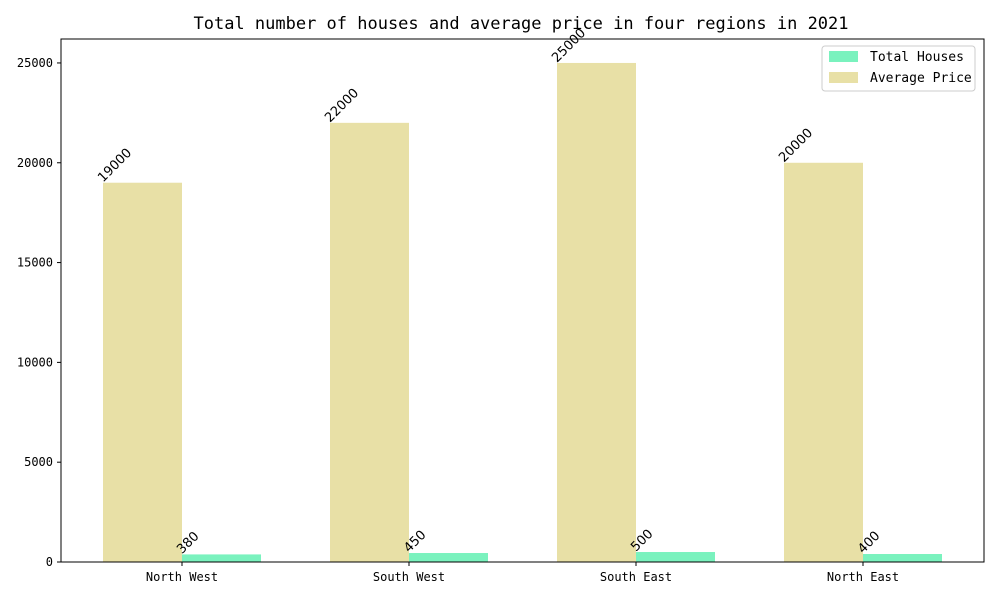 This screenshot has height=600, width=1000. What do you see at coordinates (796, 146) in the screenshot?
I see `bar-value-label: 20000` at bounding box center [796, 146].